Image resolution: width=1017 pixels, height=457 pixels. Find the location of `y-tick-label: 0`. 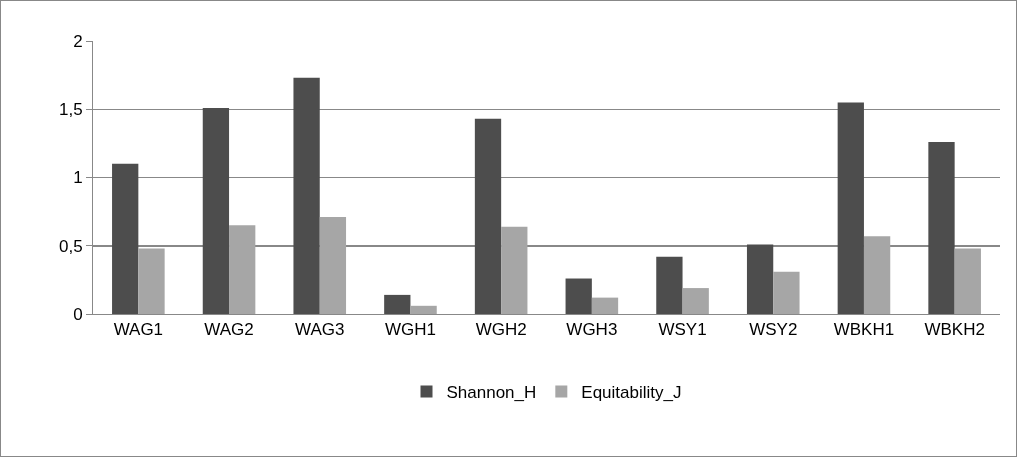

y-tick-label: 0 is located at coordinates (78, 314).